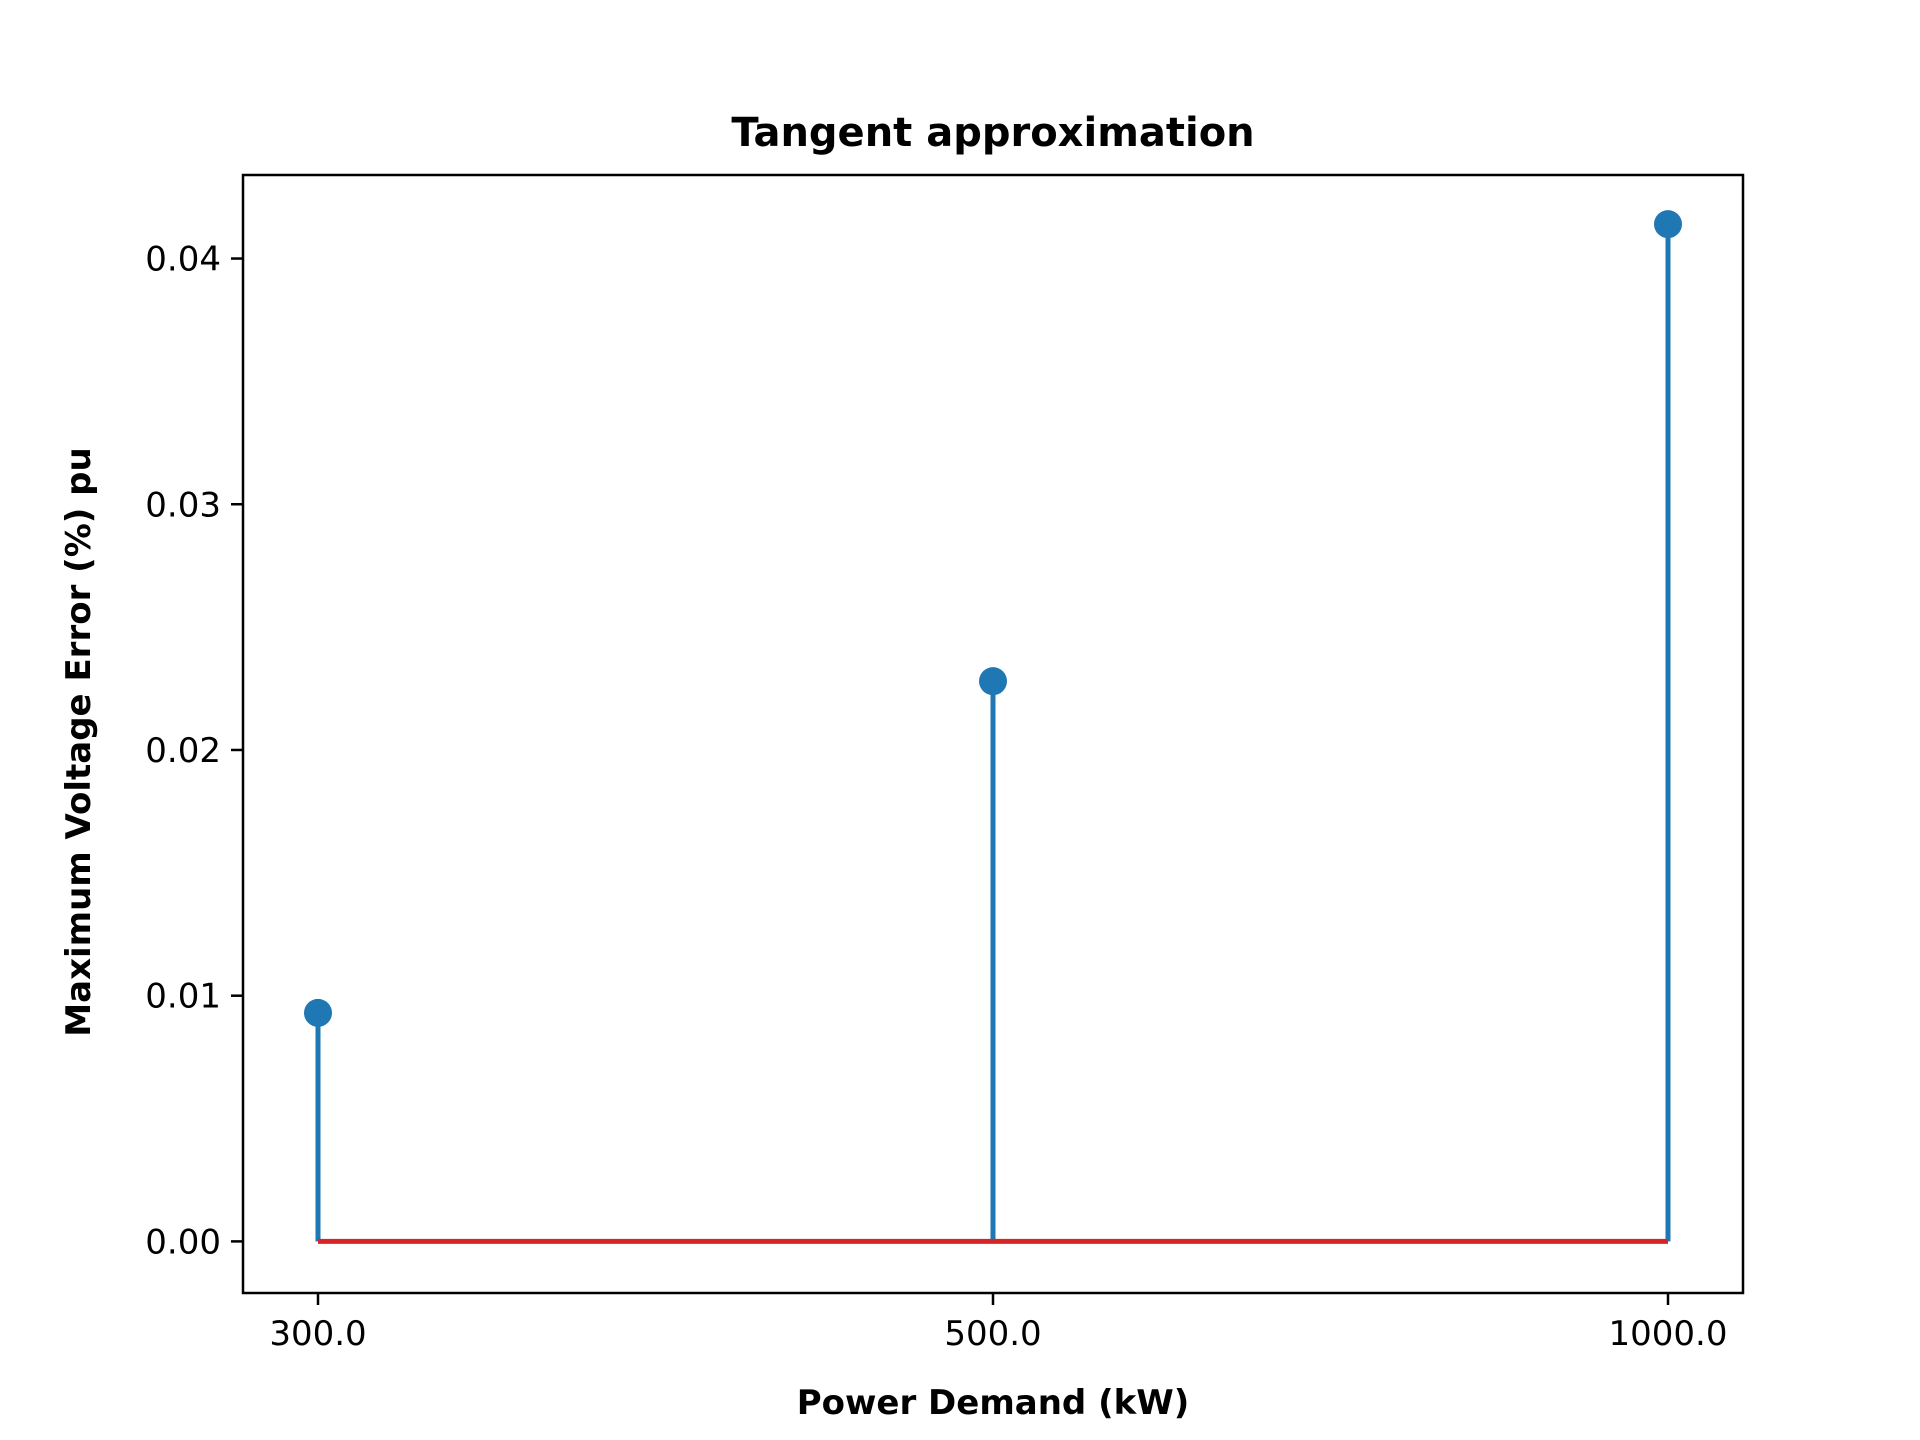 This screenshot has height=1440, width=1920. Describe the element at coordinates (992, 1334) in the screenshot. I see `x-tick-label: 500.0` at that location.